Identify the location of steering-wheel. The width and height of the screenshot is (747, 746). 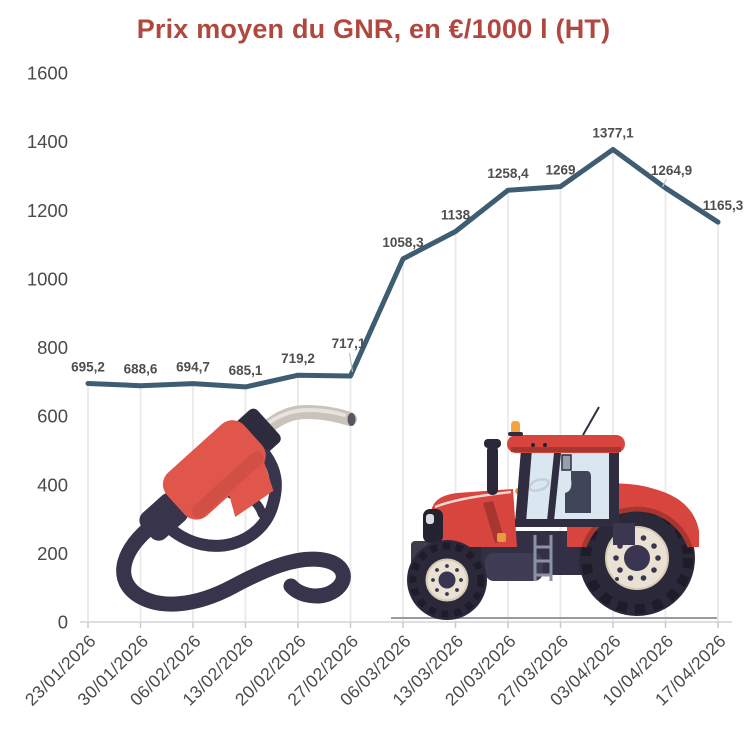
(539, 485).